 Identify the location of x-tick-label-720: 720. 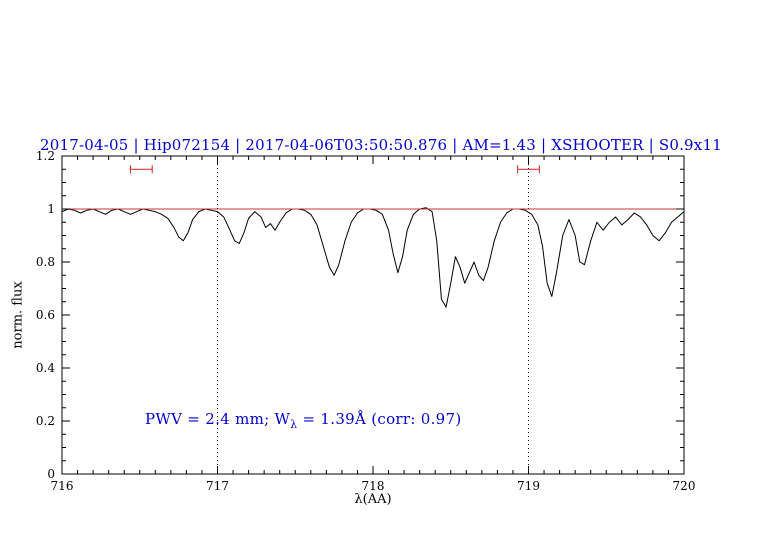
(684, 486).